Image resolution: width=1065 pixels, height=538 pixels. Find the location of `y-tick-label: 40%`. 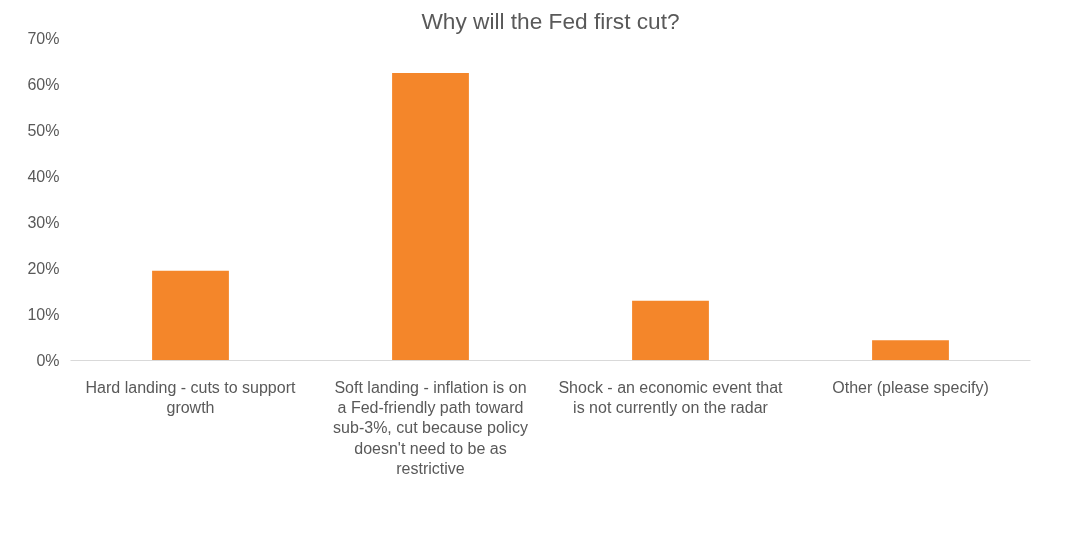

y-tick-label: 40% is located at coordinates (43, 176).